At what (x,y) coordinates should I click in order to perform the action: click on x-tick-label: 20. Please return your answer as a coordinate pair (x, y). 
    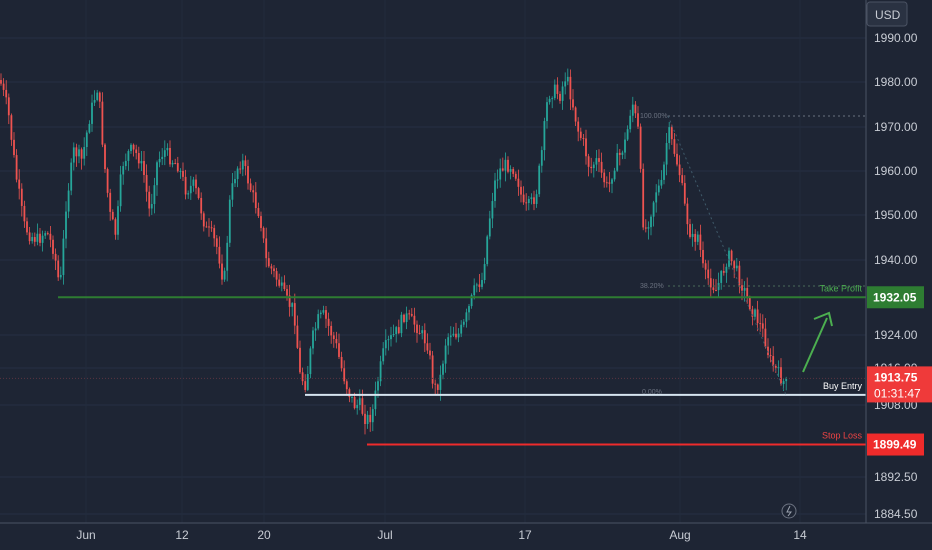
    Looking at the image, I should click on (264, 535).